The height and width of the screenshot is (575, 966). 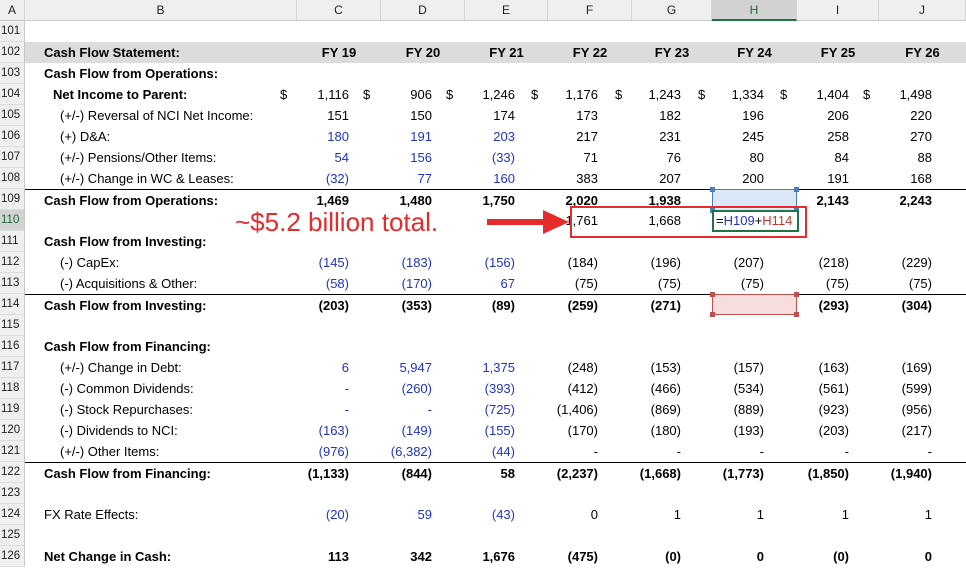 What do you see at coordinates (921, 178) in the screenshot?
I see `value-cell: 168` at bounding box center [921, 178].